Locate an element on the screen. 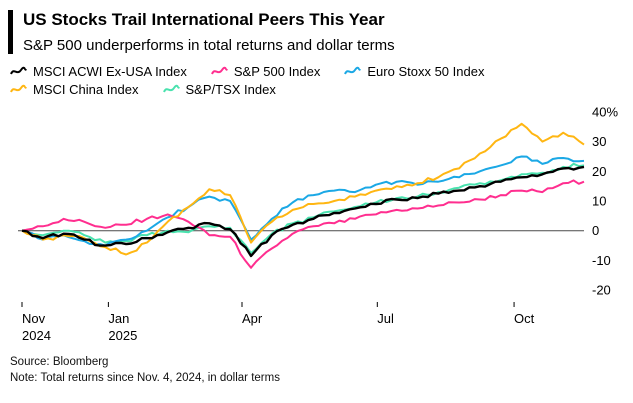  x-axis-tick-label: Oct is located at coordinates (524, 318).